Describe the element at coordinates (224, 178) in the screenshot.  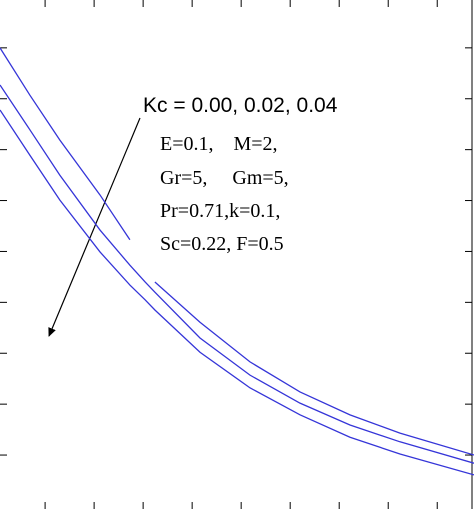
I see `annotation: Gr=5, Gm=5,` at that location.